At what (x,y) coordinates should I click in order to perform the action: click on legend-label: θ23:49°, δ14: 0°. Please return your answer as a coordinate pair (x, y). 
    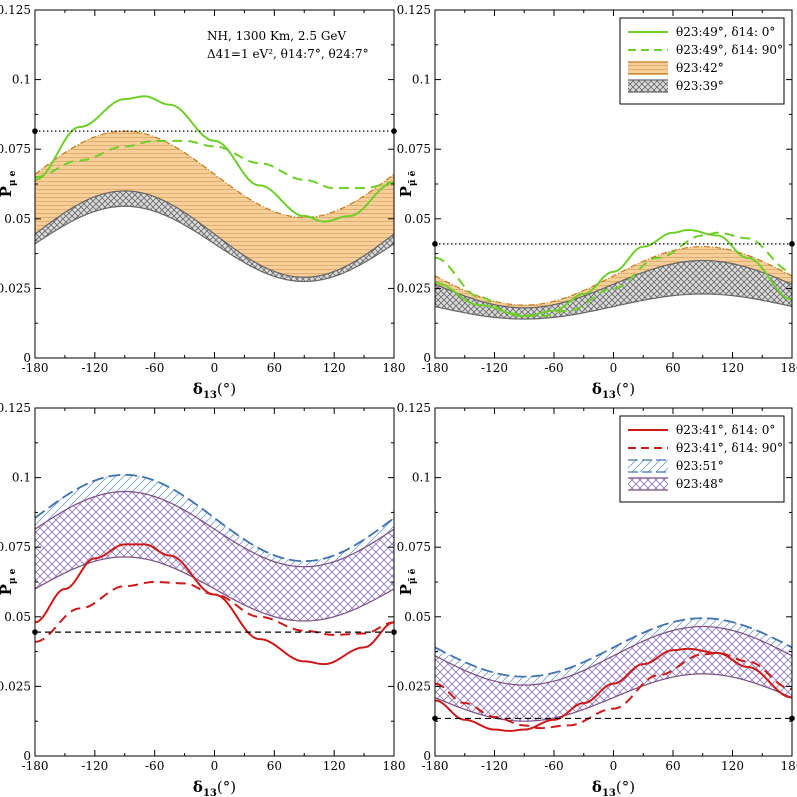
    Looking at the image, I should click on (725, 32).